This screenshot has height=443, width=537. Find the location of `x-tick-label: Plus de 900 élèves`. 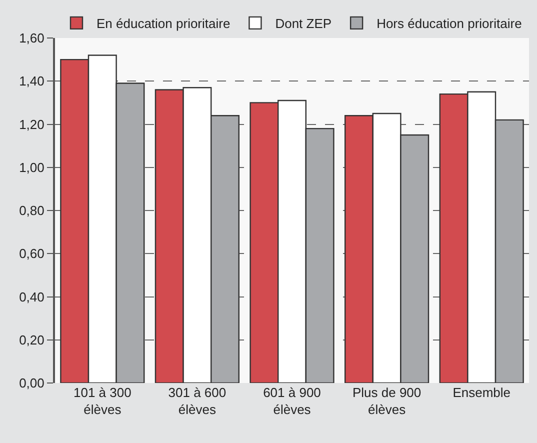

x-tick-label: Plus de 900 élèves is located at coordinates (387, 401).